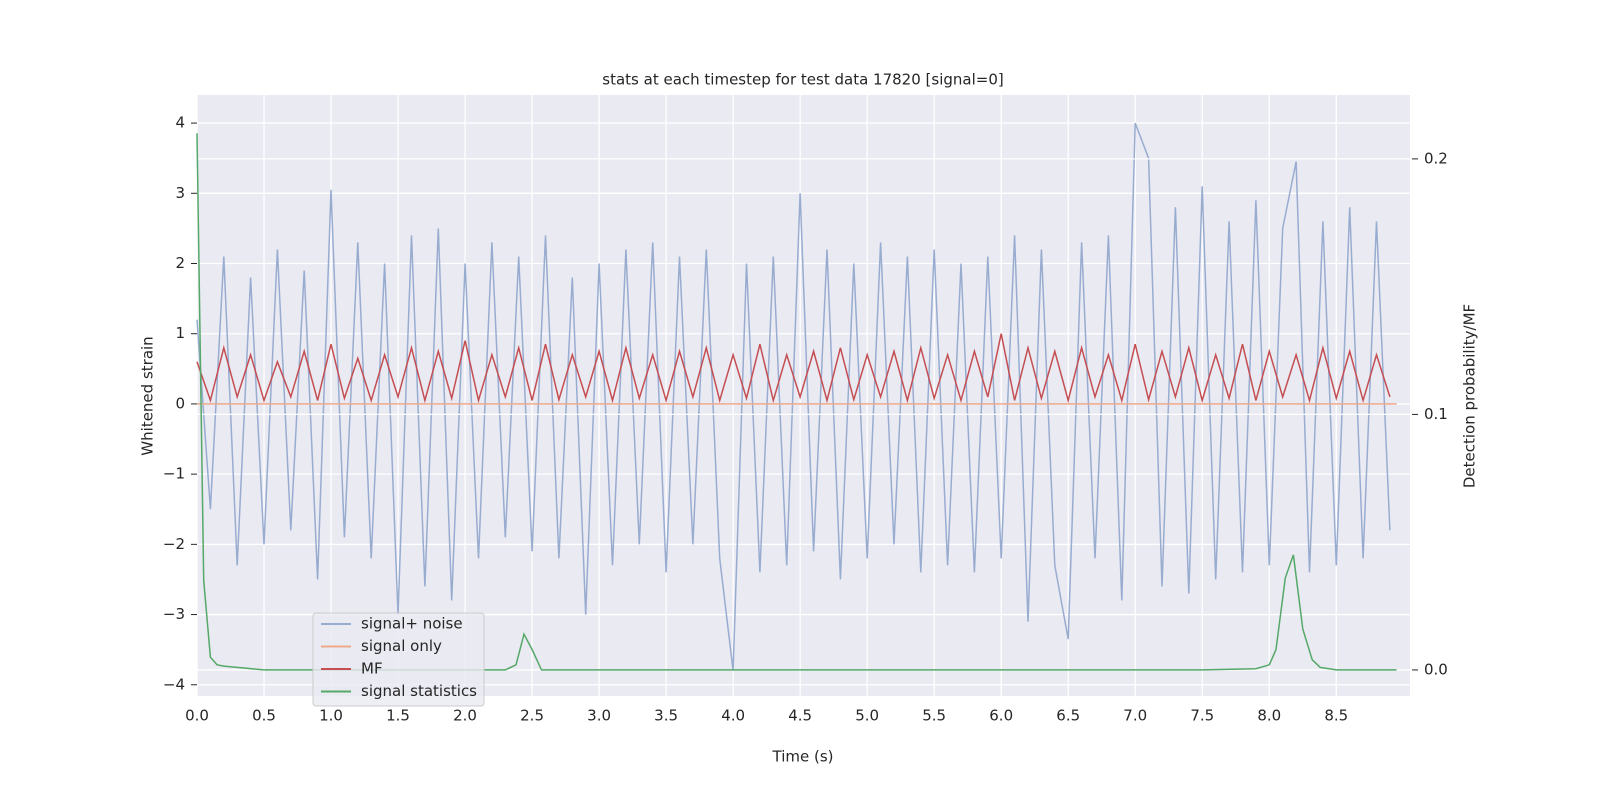  I want to click on y-axis-label: Whitened strain, so click(148, 395).